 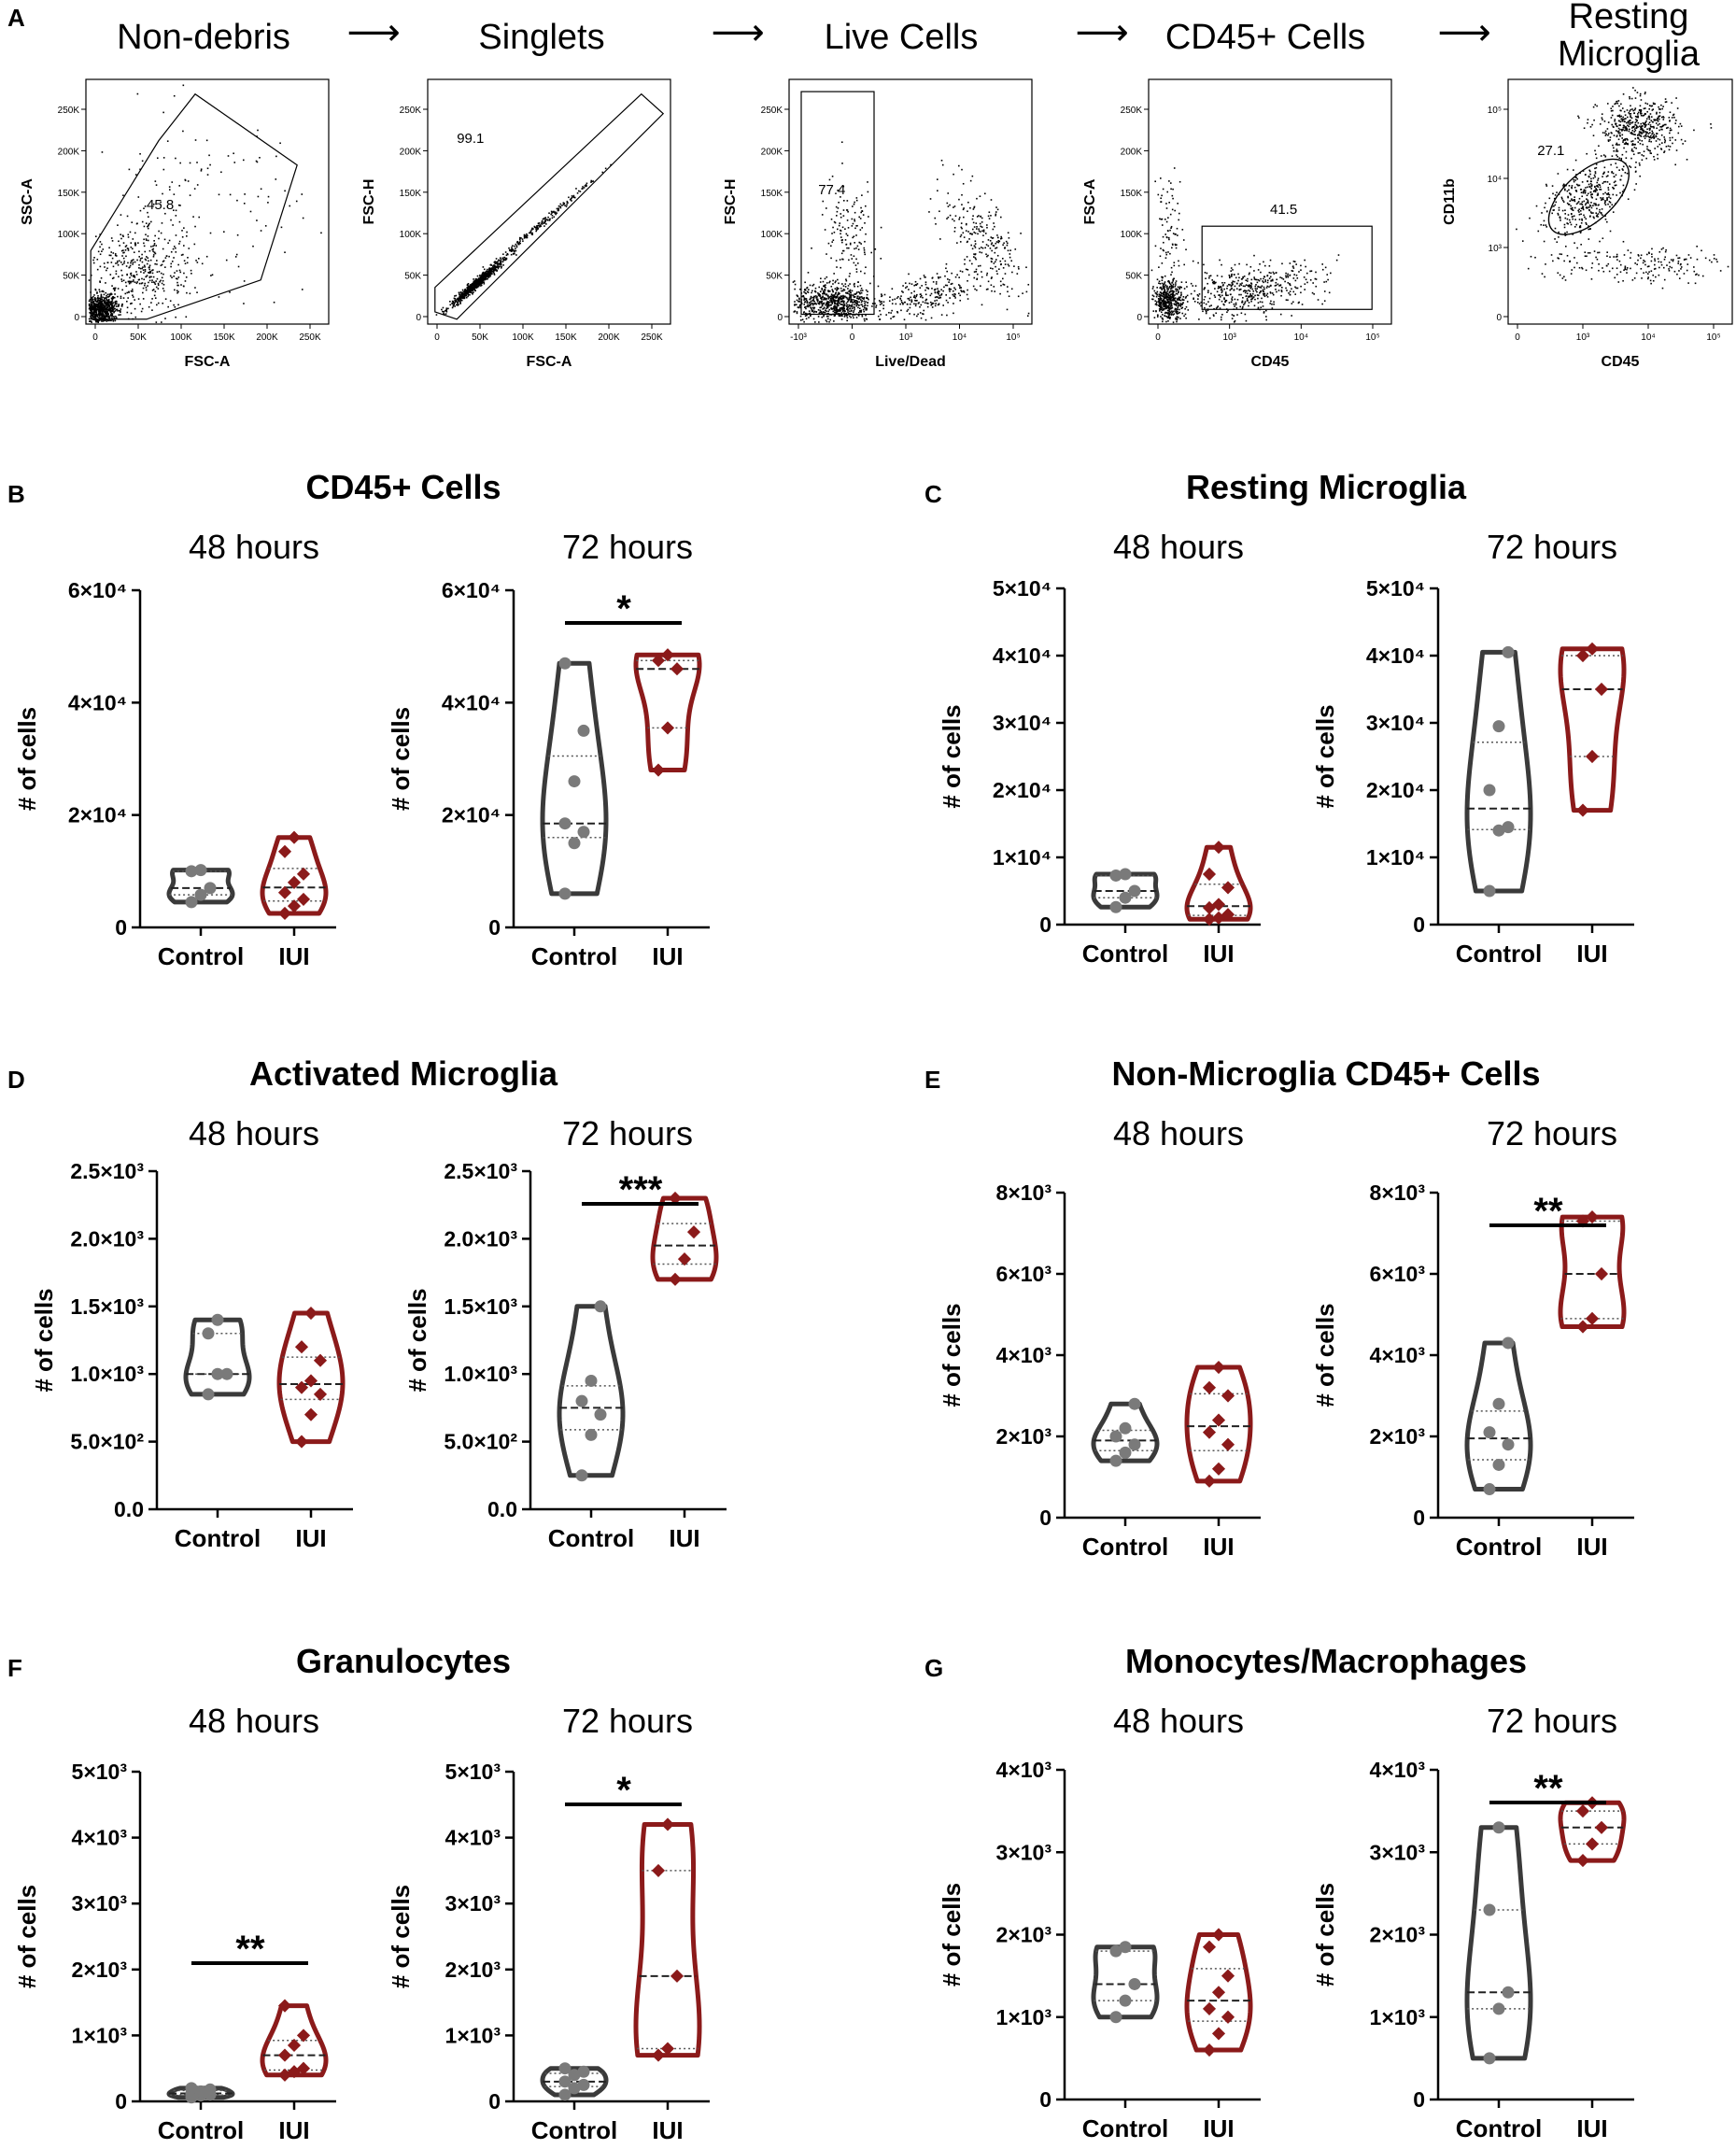 What do you see at coordinates (310, 337) in the screenshot?
I see `gating-x-tick-label: 250K` at bounding box center [310, 337].